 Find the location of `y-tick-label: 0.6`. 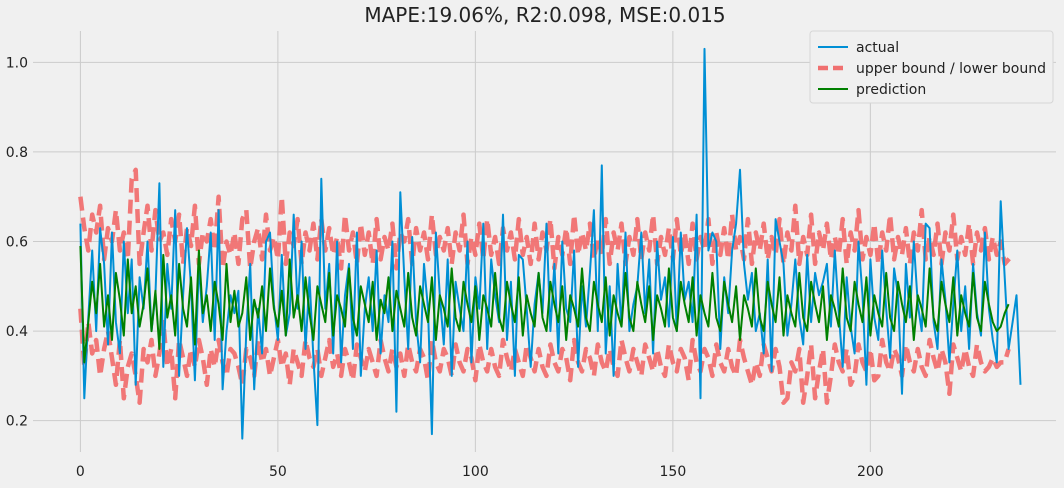

y-tick-label: 0.6 is located at coordinates (17, 243).